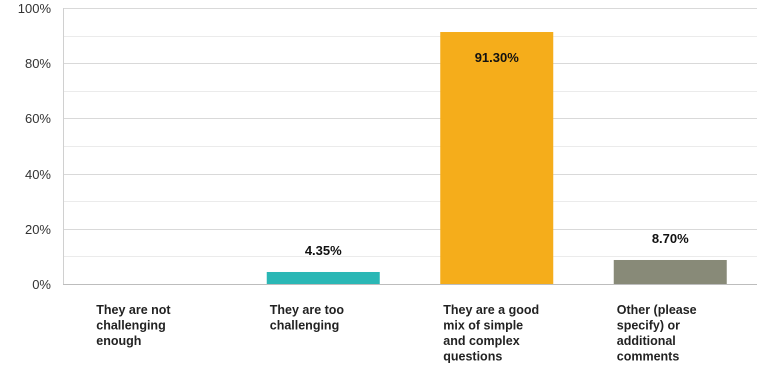 This screenshot has width=757, height=370. What do you see at coordinates (648, 326) in the screenshot?
I see `category-label-line: specify) or` at bounding box center [648, 326].